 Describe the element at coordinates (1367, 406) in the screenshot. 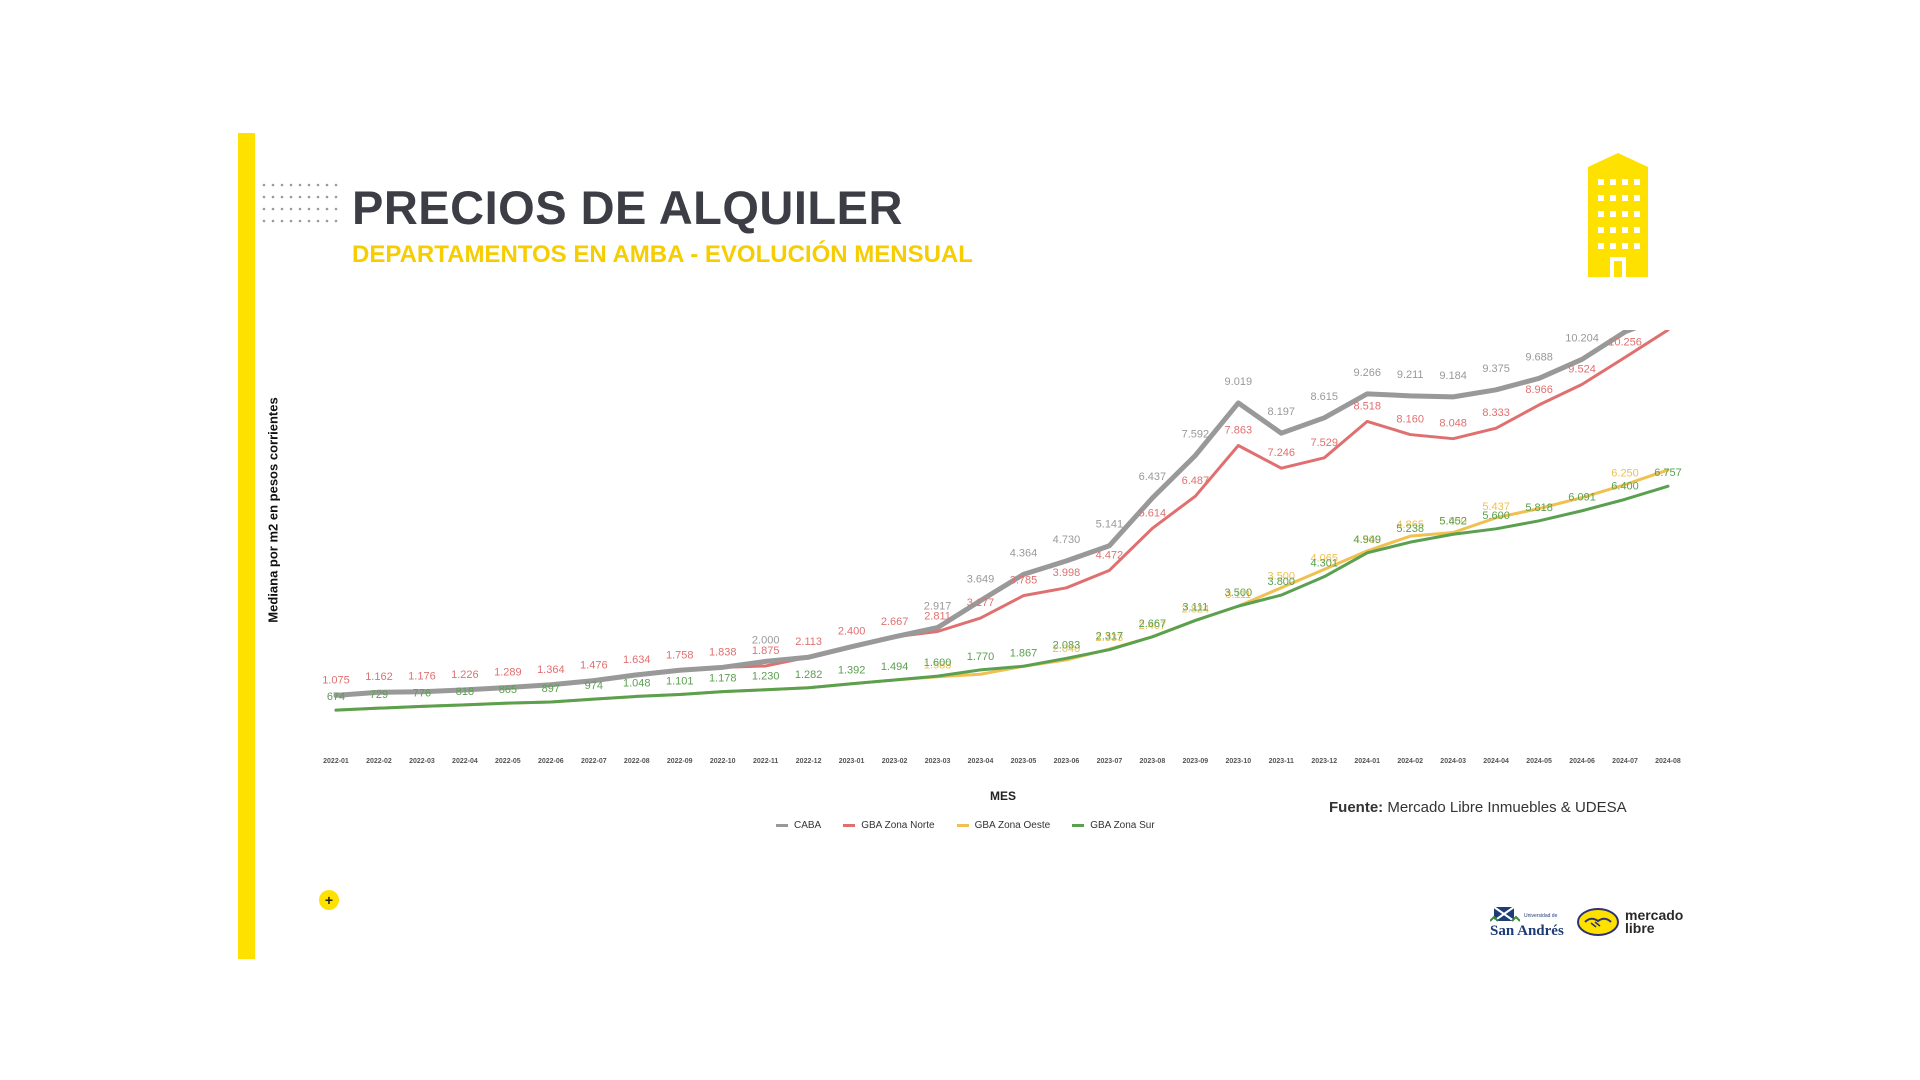

I see `data-label-gba-zona-norte: 8.518` at that location.